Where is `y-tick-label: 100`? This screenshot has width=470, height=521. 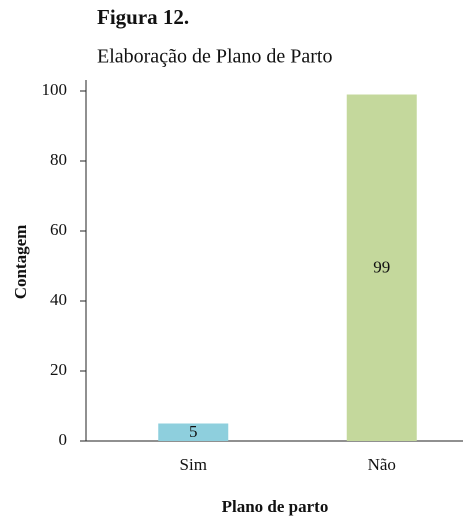 y-tick-label: 100 is located at coordinates (55, 89).